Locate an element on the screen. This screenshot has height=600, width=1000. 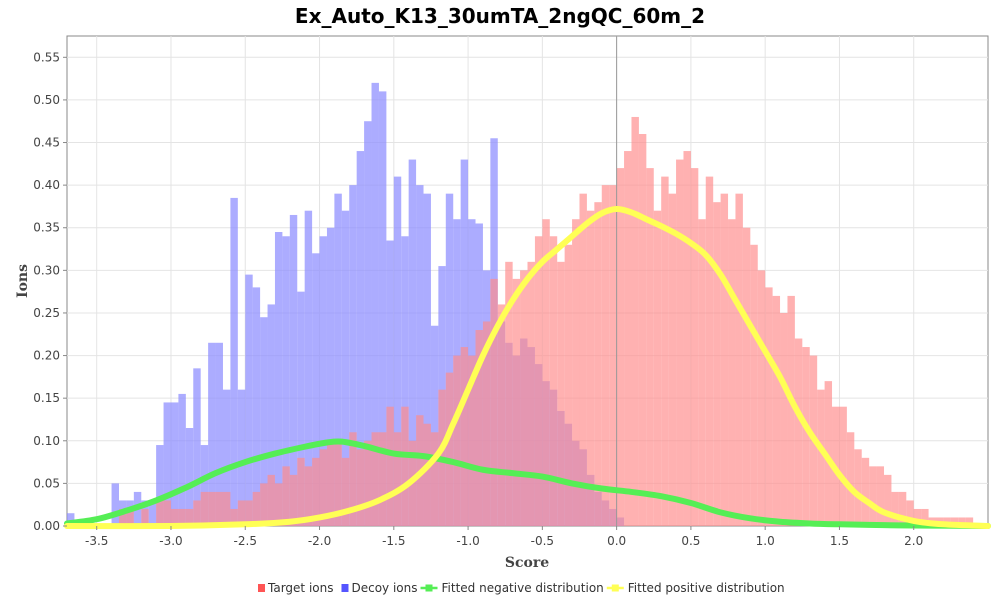
negative-distribution-line is located at coordinates (527, 483).